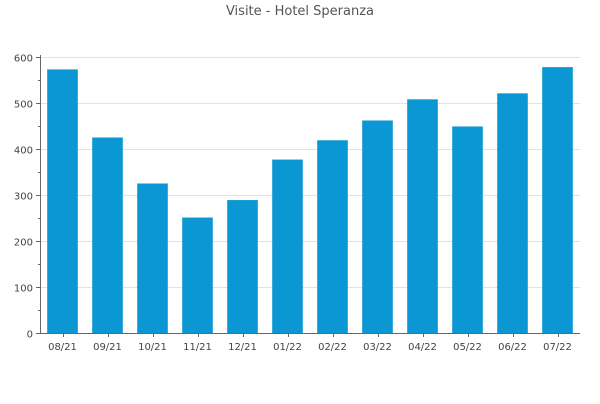 The height and width of the screenshot is (404, 600). What do you see at coordinates (23, 59) in the screenshot?
I see `y-tick-label: 600` at bounding box center [23, 59].